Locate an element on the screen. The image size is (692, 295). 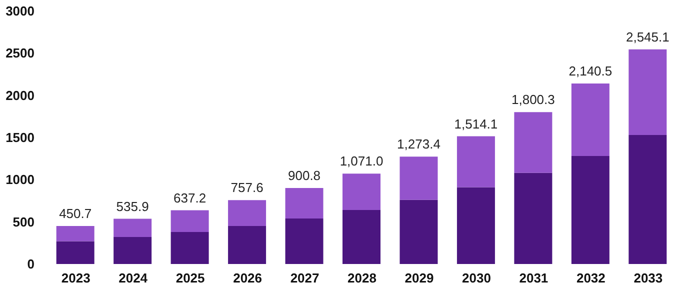
y-tick-label: 500 is located at coordinates (23, 222).